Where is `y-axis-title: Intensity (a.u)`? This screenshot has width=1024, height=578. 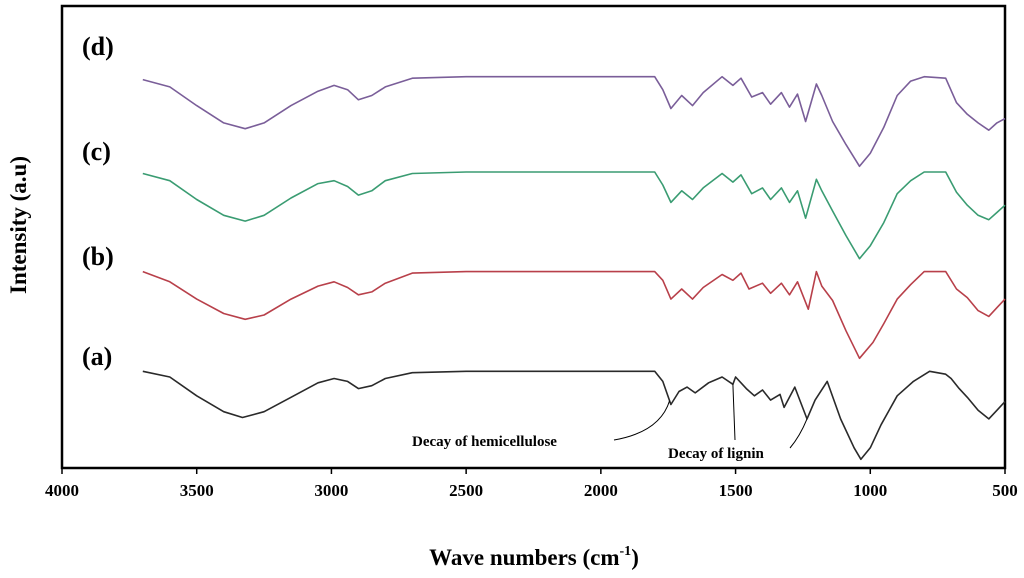
y-axis-title: Intensity (a.u) is located at coordinates (18, 225).